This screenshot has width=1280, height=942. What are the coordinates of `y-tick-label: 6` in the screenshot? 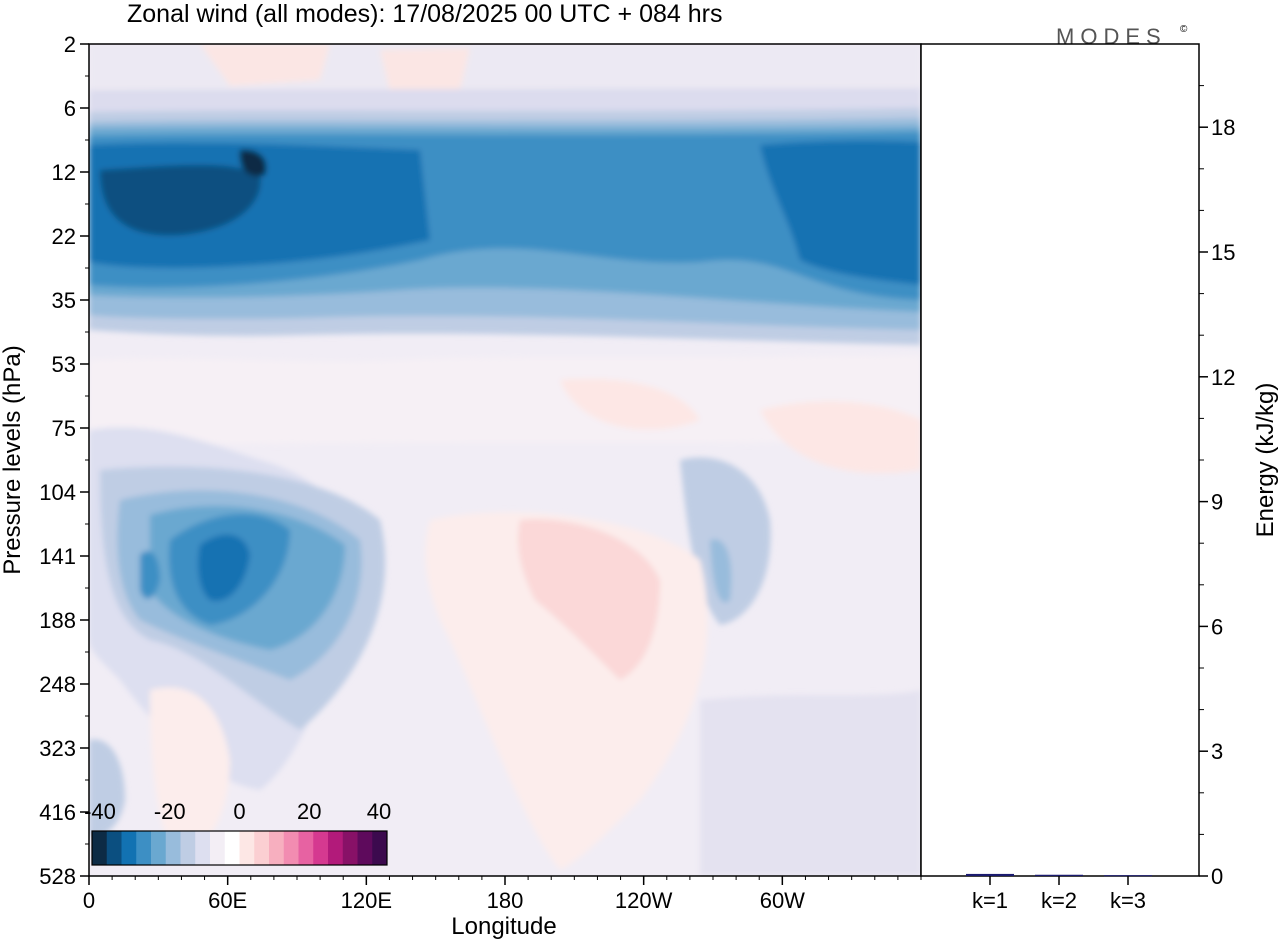 It's located at (70, 108).